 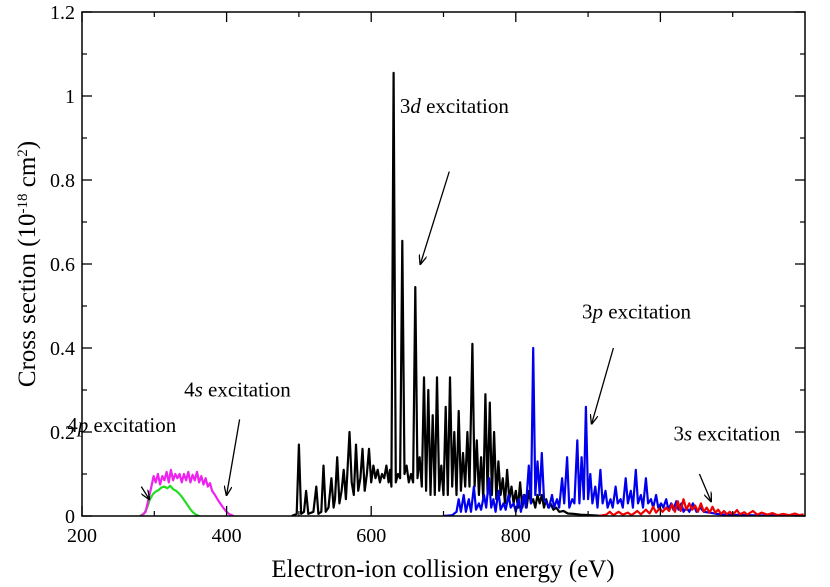 I want to click on annotation-label-3d: 3d excitation, so click(x=455, y=106).